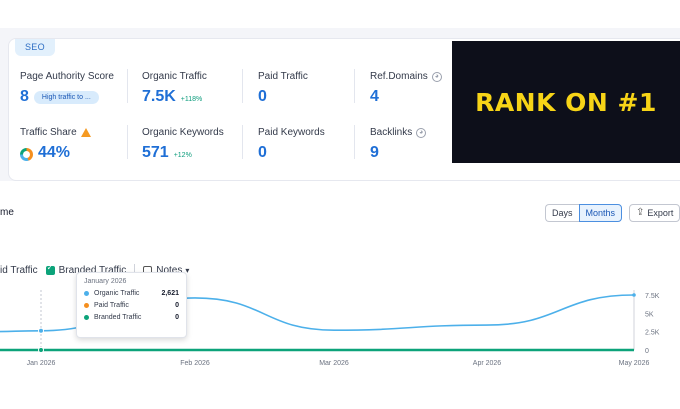 The image size is (680, 409). I want to click on days-button: Days, so click(562, 213).